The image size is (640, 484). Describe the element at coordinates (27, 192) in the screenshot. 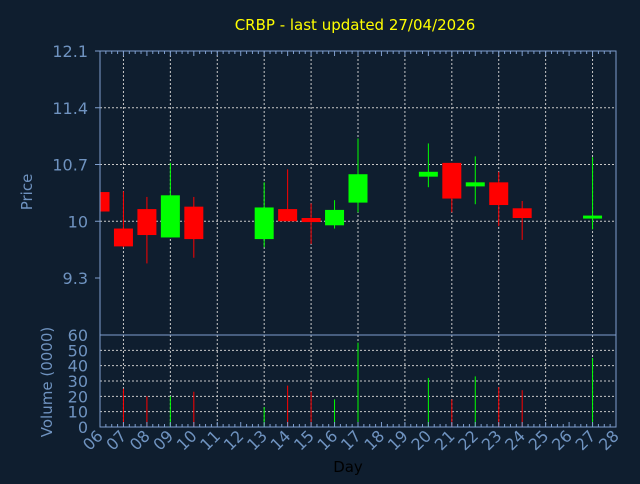

I see `y-axis-label: Price` at that location.